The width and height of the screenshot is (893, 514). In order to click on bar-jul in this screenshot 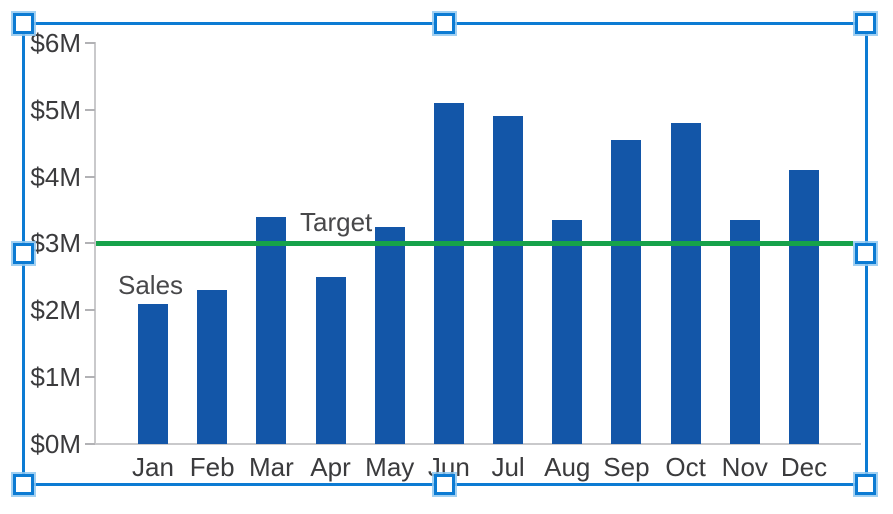, I will do `click(508, 280)`.